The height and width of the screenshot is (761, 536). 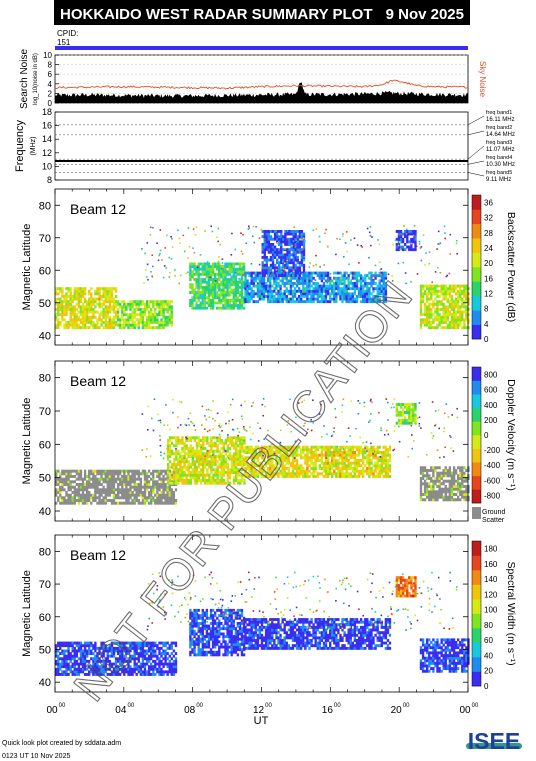 I want to click on power-colorbar-tick: 4, so click(x=486, y=324).